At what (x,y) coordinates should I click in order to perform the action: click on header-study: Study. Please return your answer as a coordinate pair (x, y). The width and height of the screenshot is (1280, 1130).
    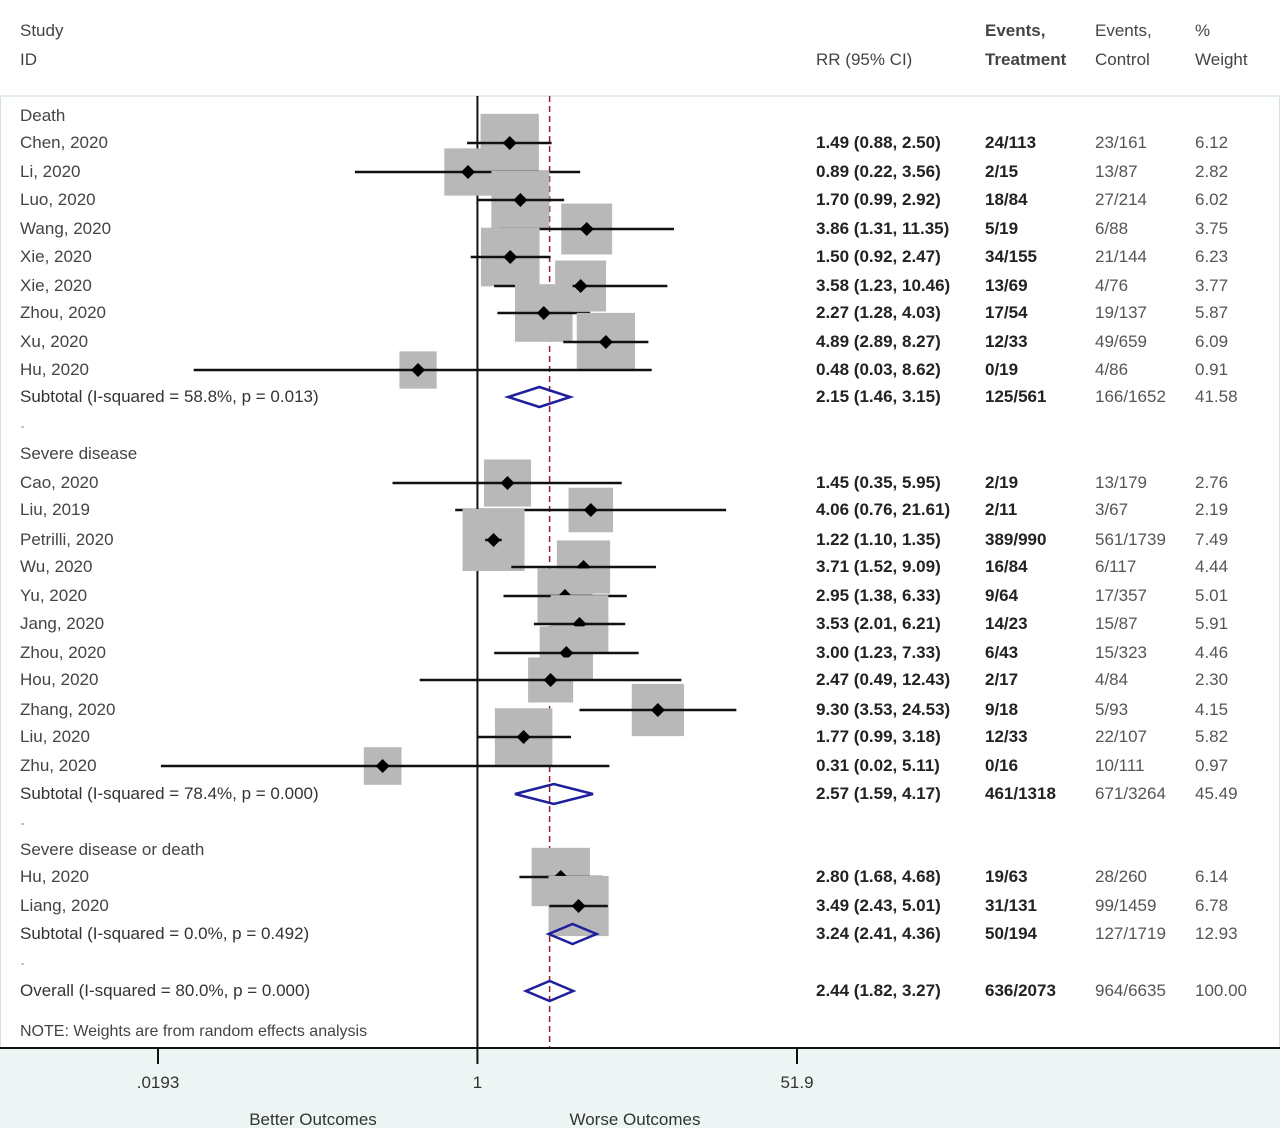
    Looking at the image, I should click on (42, 30).